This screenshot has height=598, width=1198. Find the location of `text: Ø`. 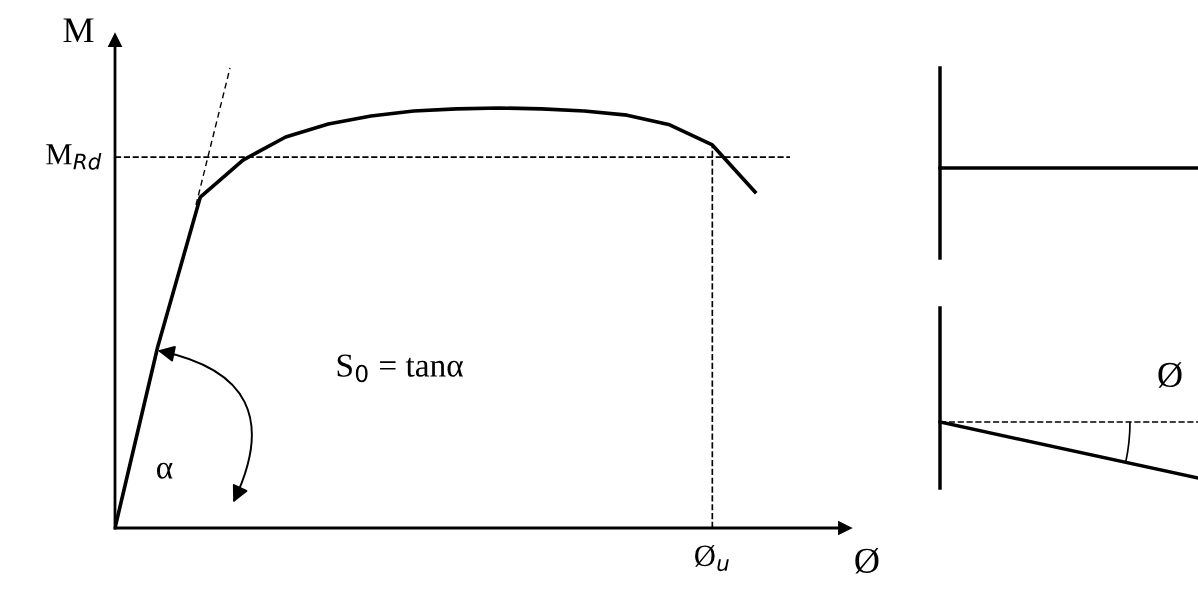

text: Ø is located at coordinates (1170, 375).